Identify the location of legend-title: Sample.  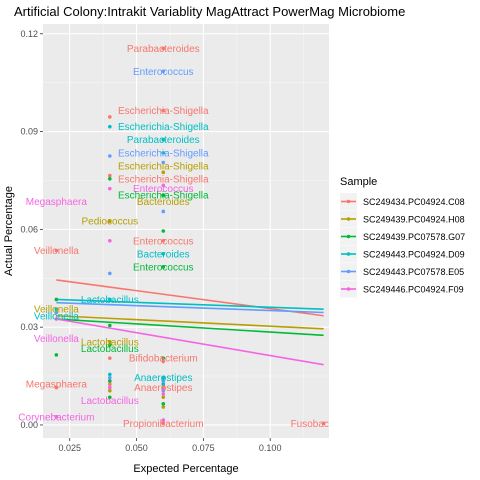
(358, 182).